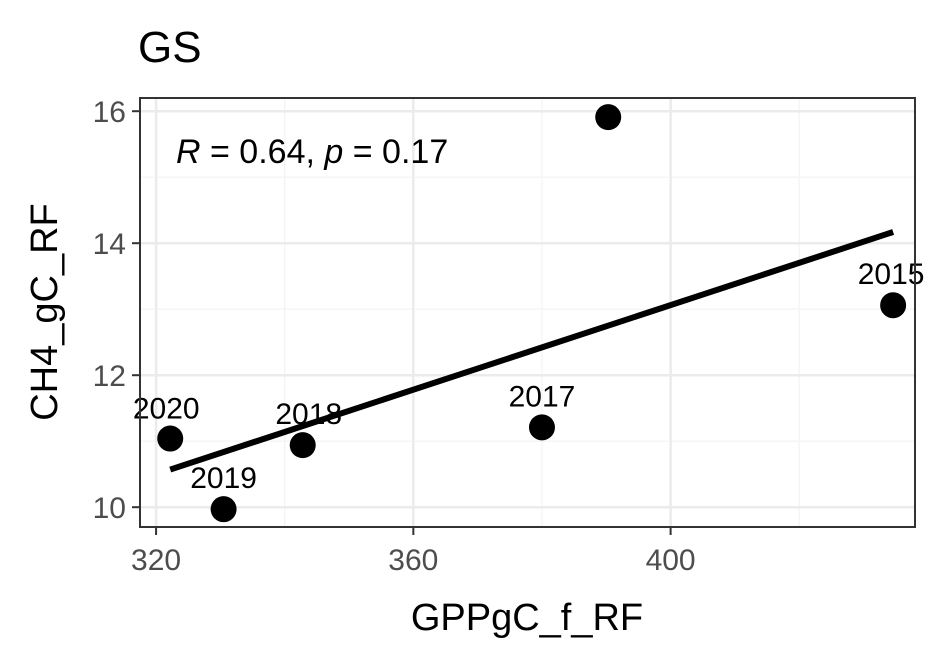 The width and height of the screenshot is (939, 662). I want to click on y-axis-title: CH4_gC_RF, so click(45, 312).